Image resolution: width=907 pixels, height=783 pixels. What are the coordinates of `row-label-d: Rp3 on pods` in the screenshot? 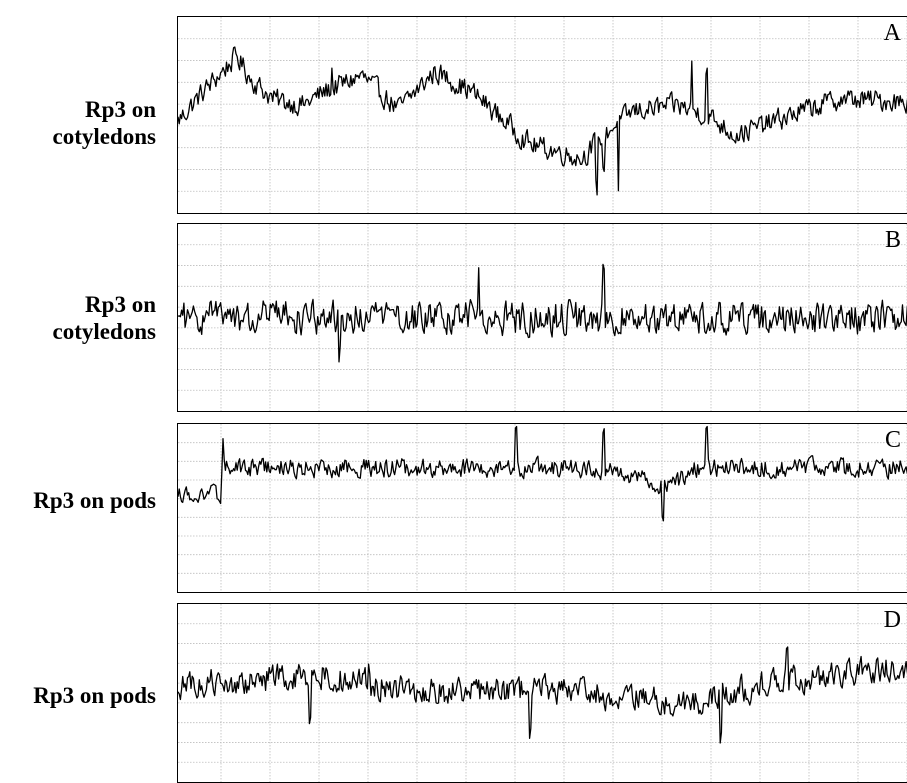 It's located at (94, 695).